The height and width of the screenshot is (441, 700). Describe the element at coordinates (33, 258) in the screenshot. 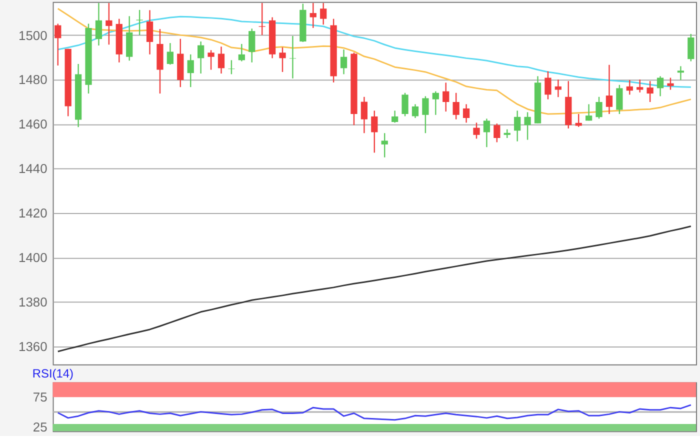

I see `y-tick-label: 1400` at that location.